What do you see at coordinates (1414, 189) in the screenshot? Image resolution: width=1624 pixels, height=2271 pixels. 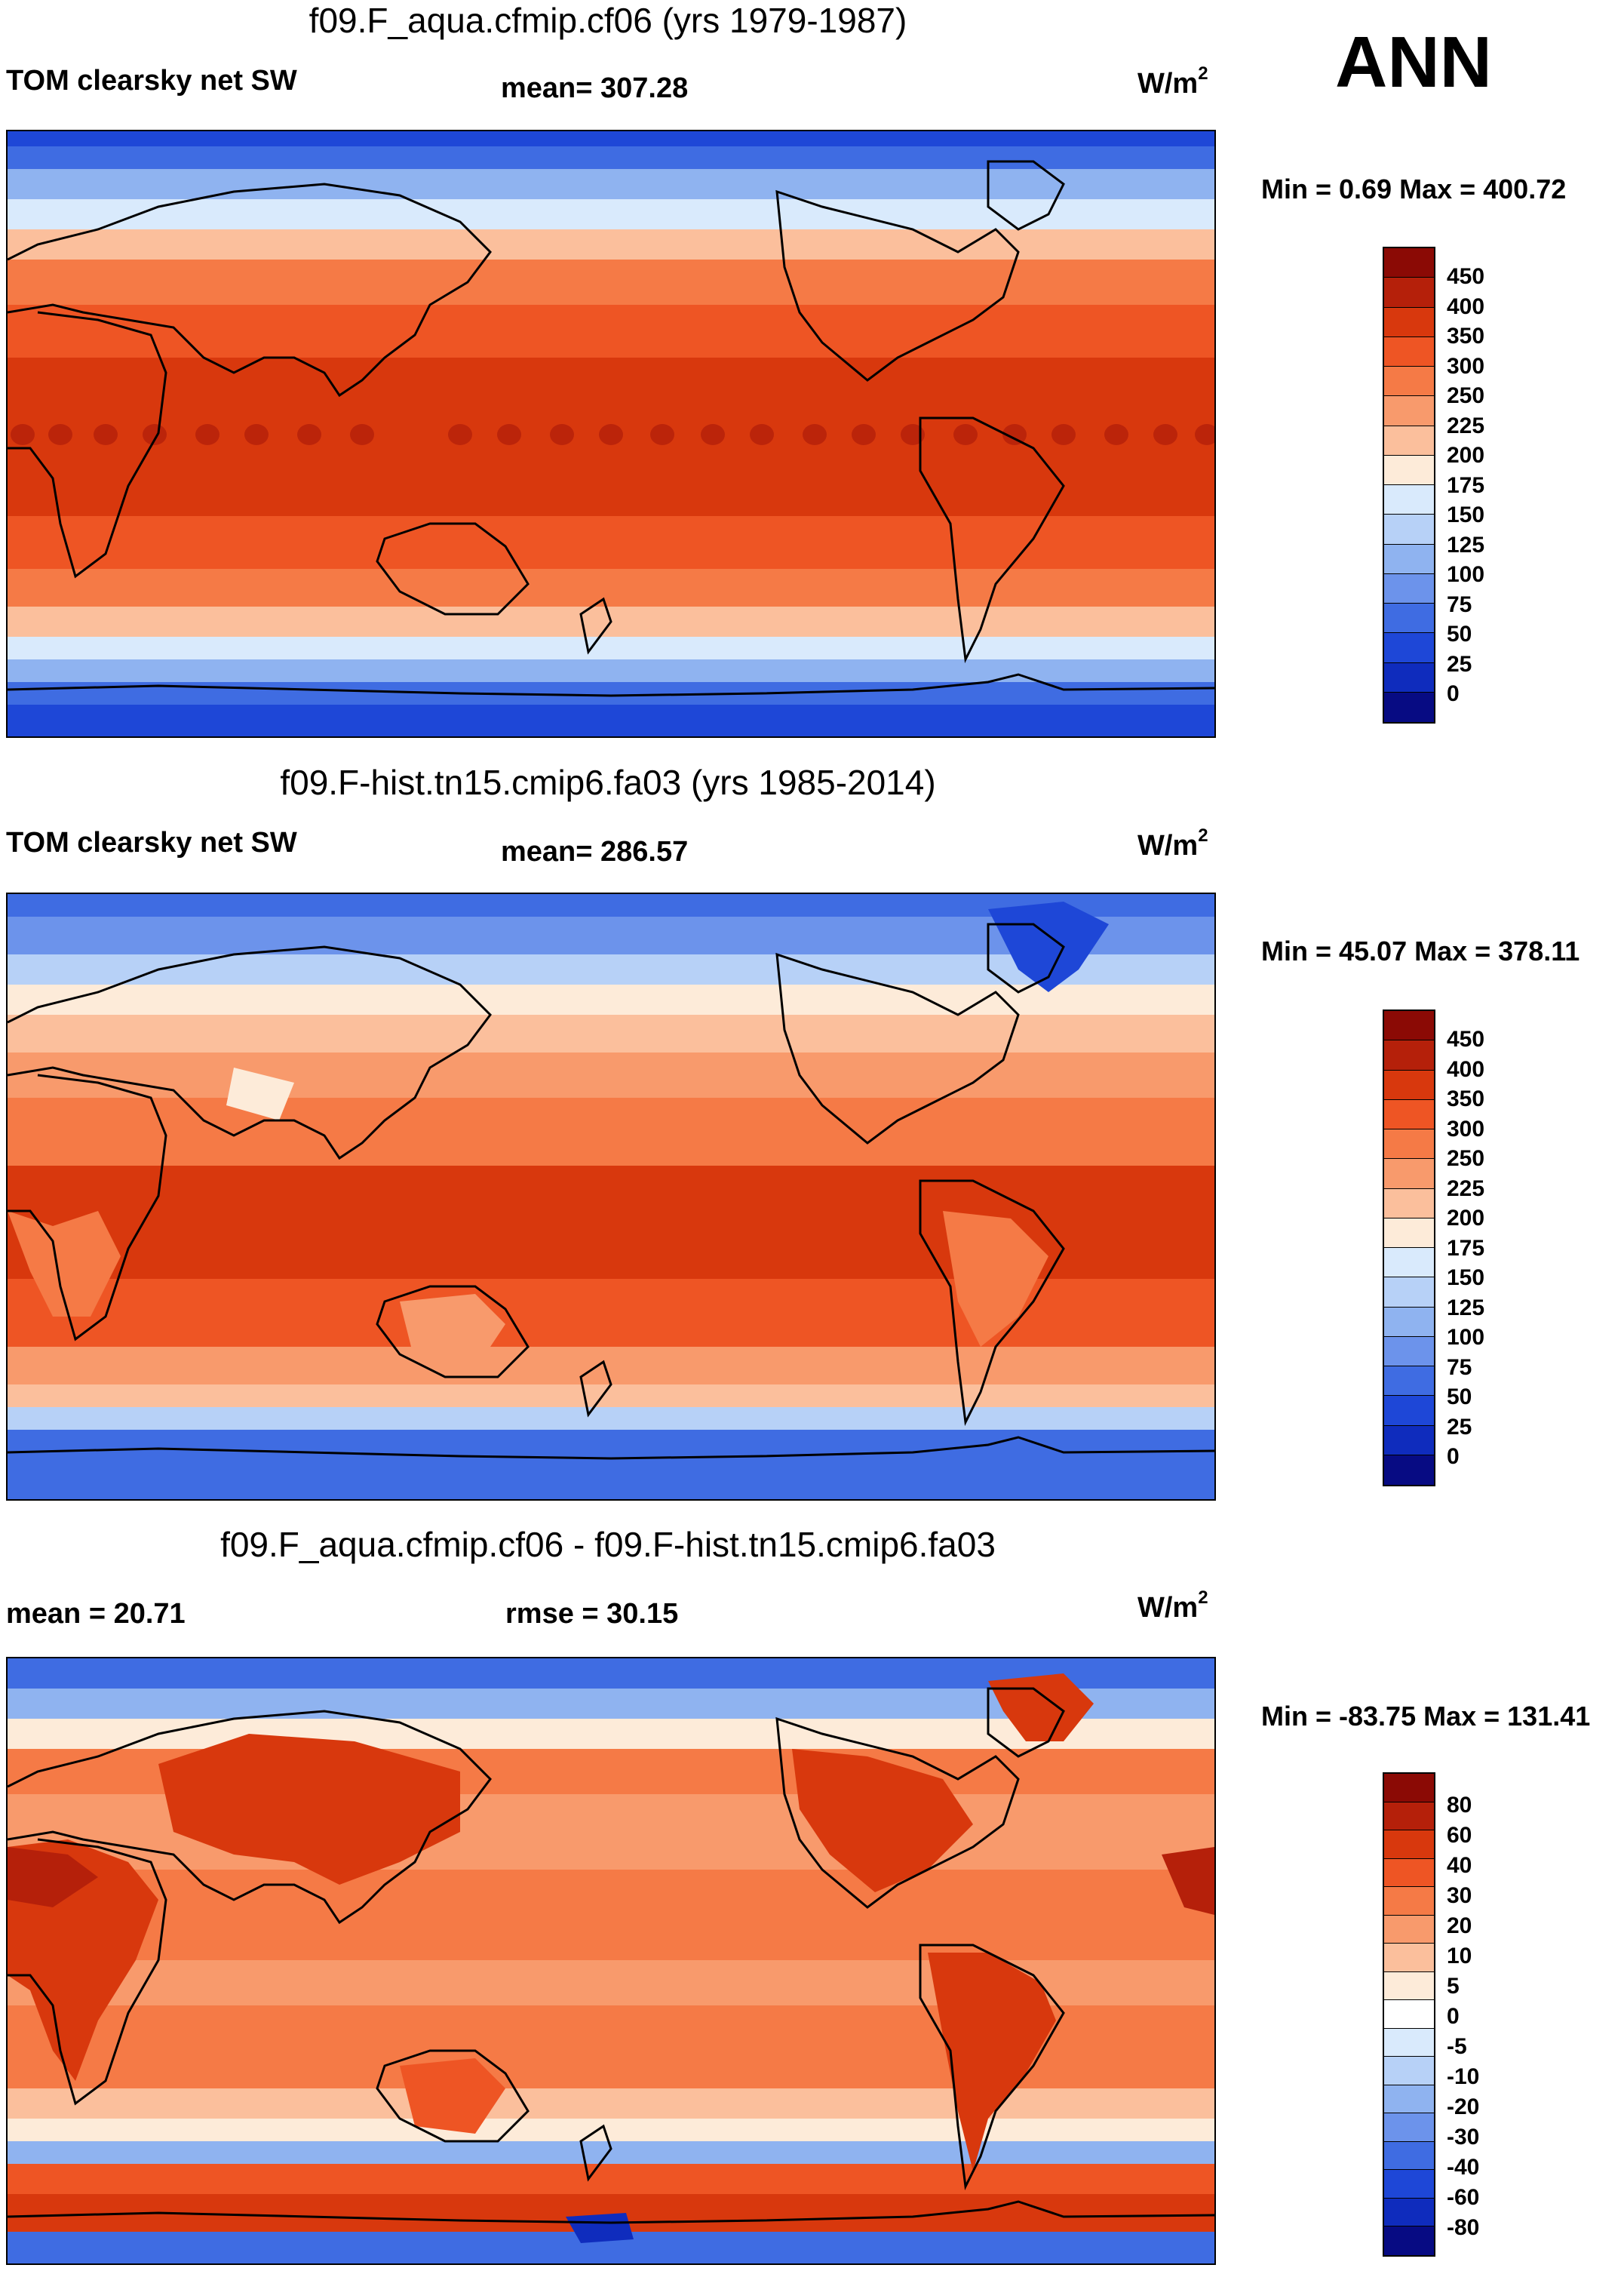 I see `panel1-minmax: Min = 0.69 Max = 400.72` at bounding box center [1414, 189].